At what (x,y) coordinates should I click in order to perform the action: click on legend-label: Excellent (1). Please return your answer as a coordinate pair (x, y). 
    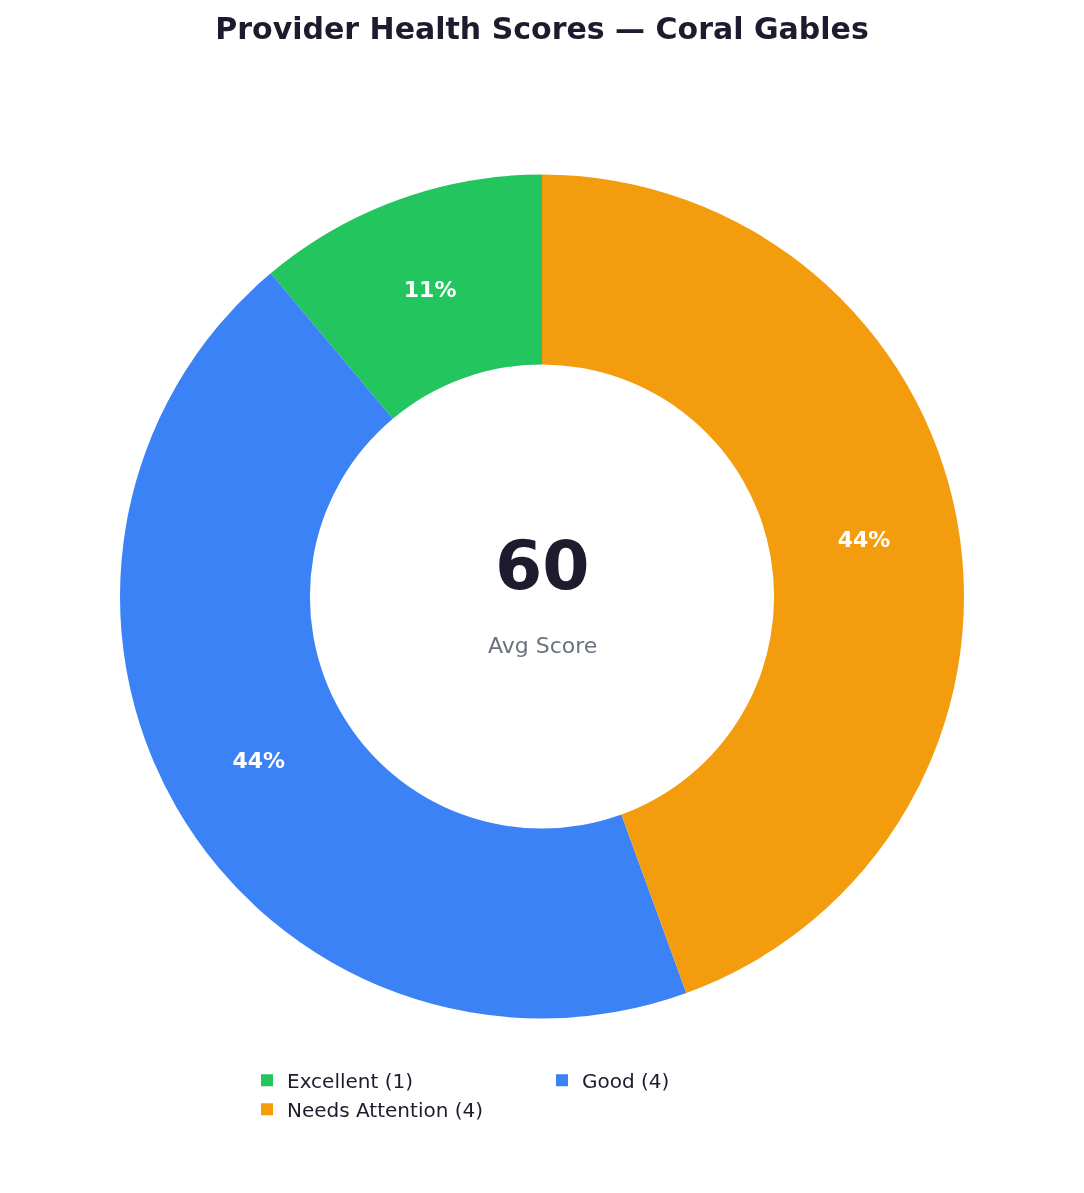
    Looking at the image, I should click on (350, 1081).